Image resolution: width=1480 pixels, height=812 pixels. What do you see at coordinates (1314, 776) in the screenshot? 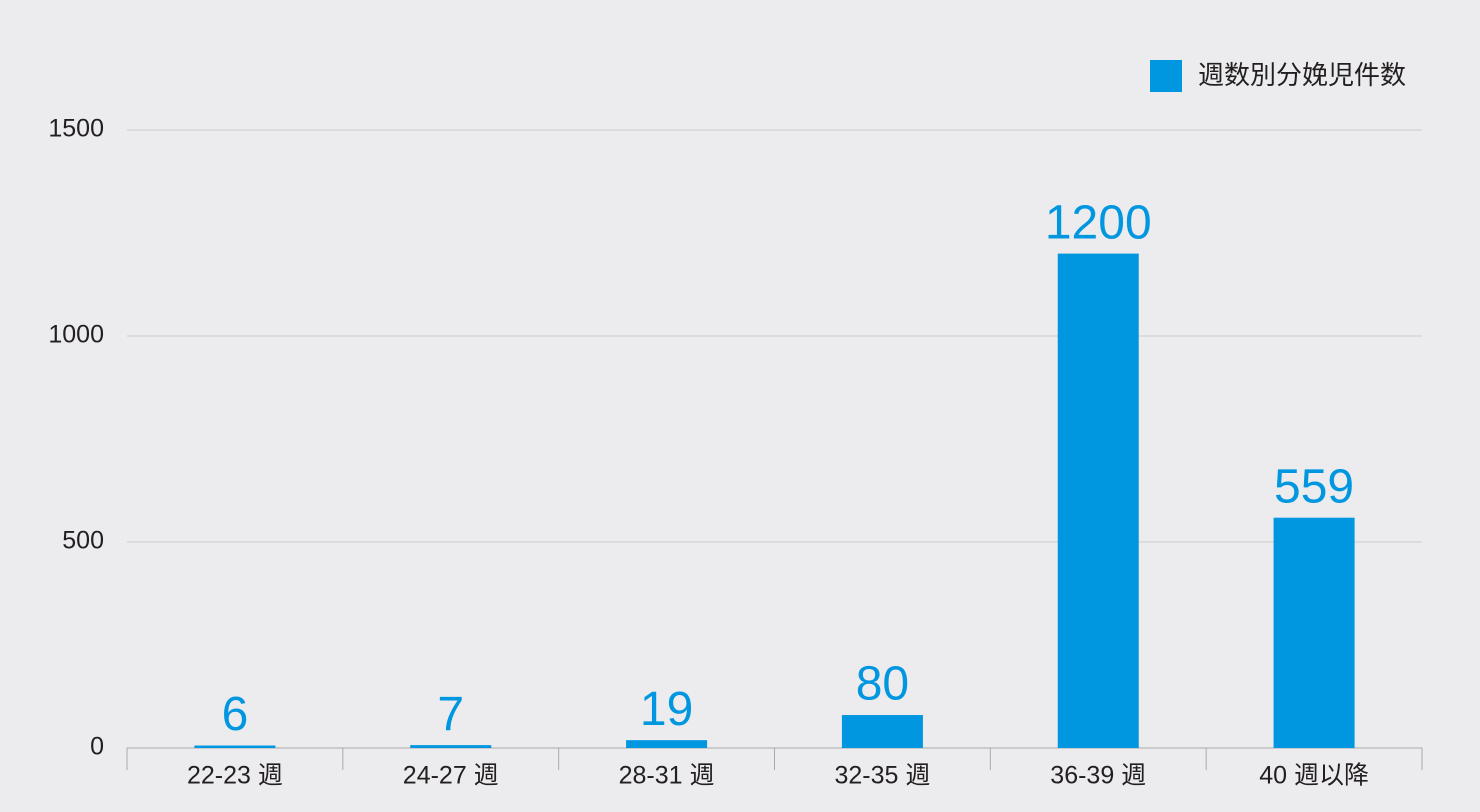
I see `x-tick-label: 40 週以降` at bounding box center [1314, 776].